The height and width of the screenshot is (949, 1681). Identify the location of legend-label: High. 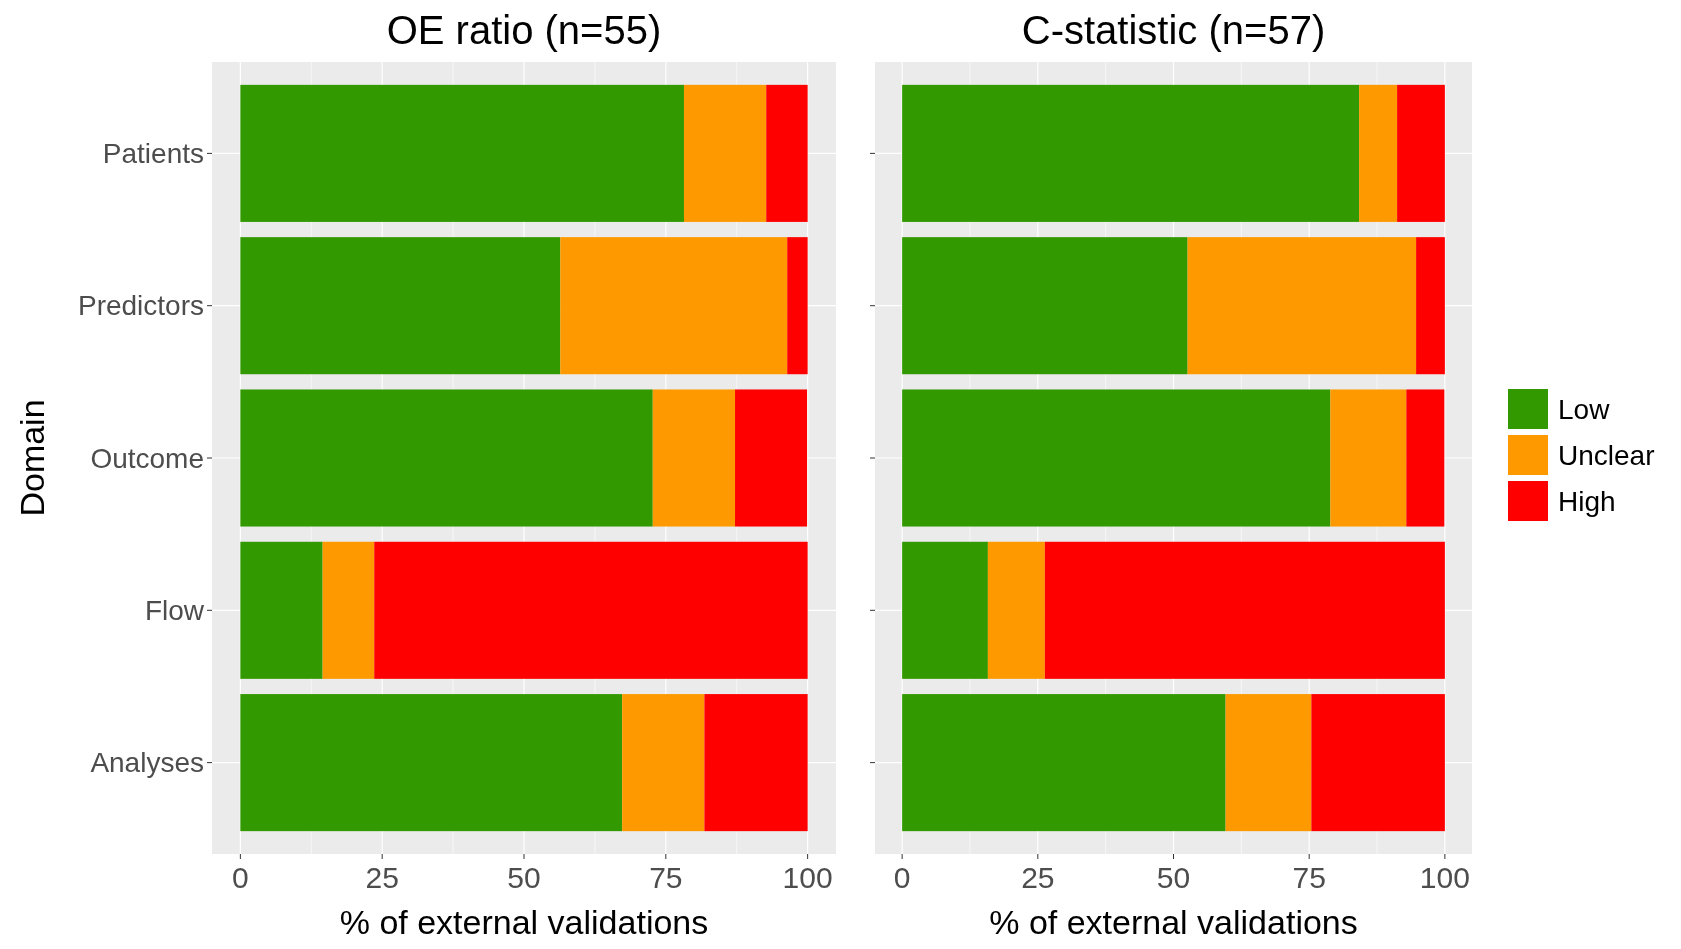
(1587, 501).